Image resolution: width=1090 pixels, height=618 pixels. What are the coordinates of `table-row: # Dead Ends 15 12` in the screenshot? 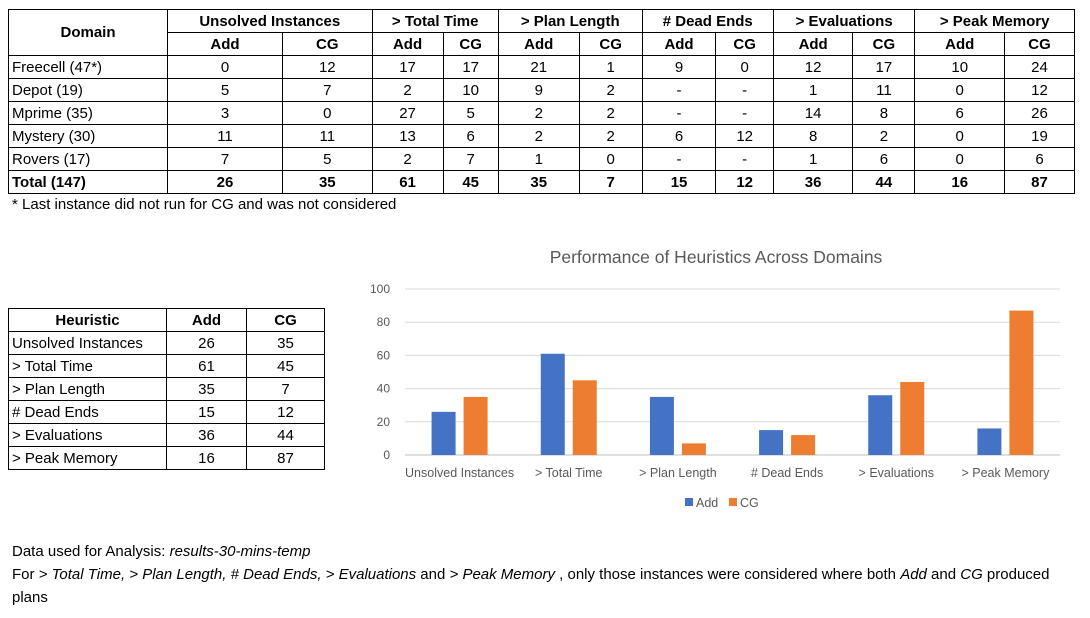 It's located at (166, 412).